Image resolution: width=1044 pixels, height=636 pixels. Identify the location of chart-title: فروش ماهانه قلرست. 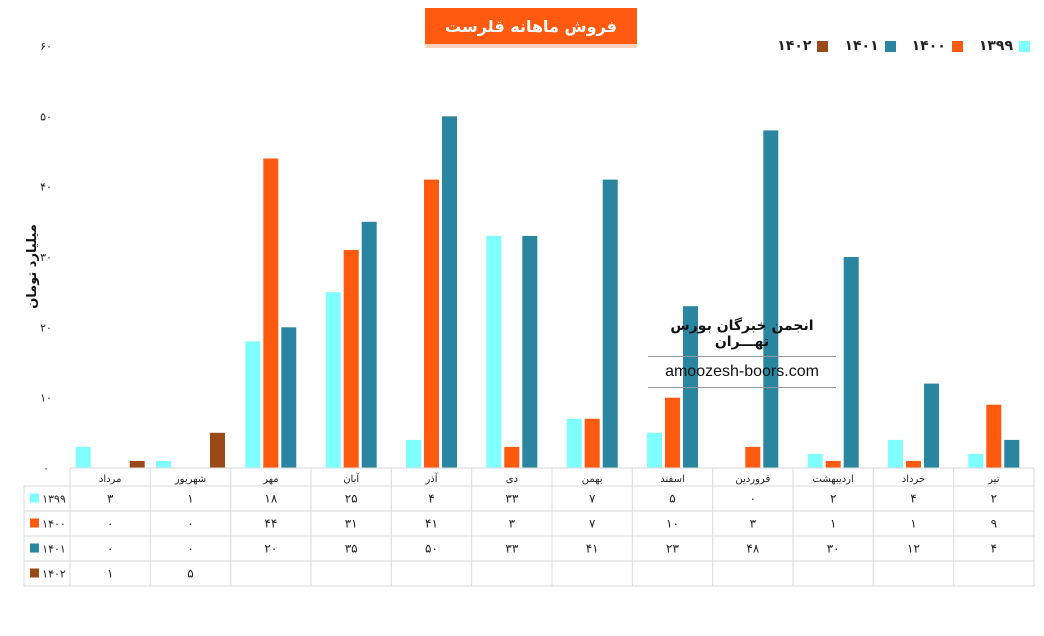
(531, 26).